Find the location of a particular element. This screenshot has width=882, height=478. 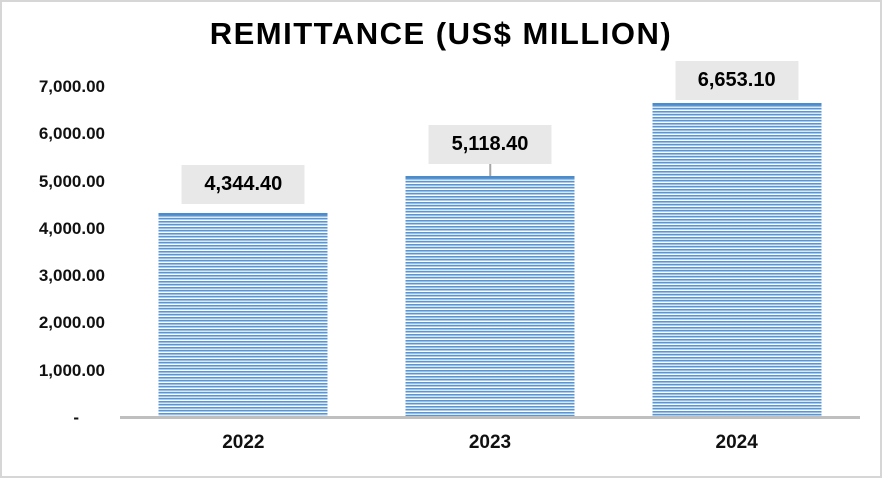

y-tick-label: - is located at coordinates (76, 417).